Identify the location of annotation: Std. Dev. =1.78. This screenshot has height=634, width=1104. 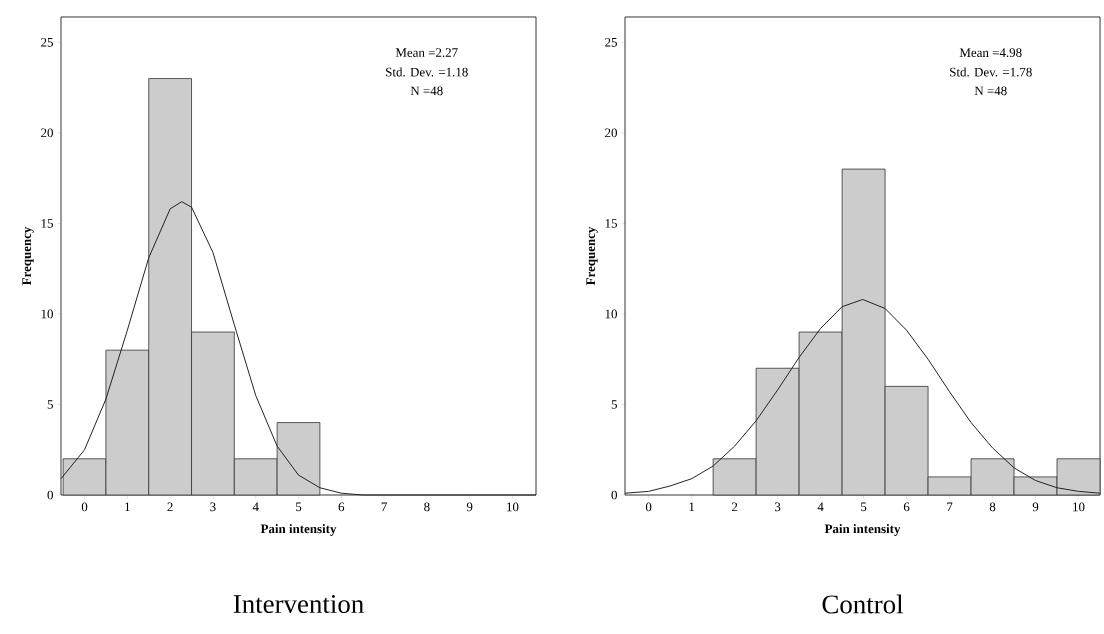
(991, 72).